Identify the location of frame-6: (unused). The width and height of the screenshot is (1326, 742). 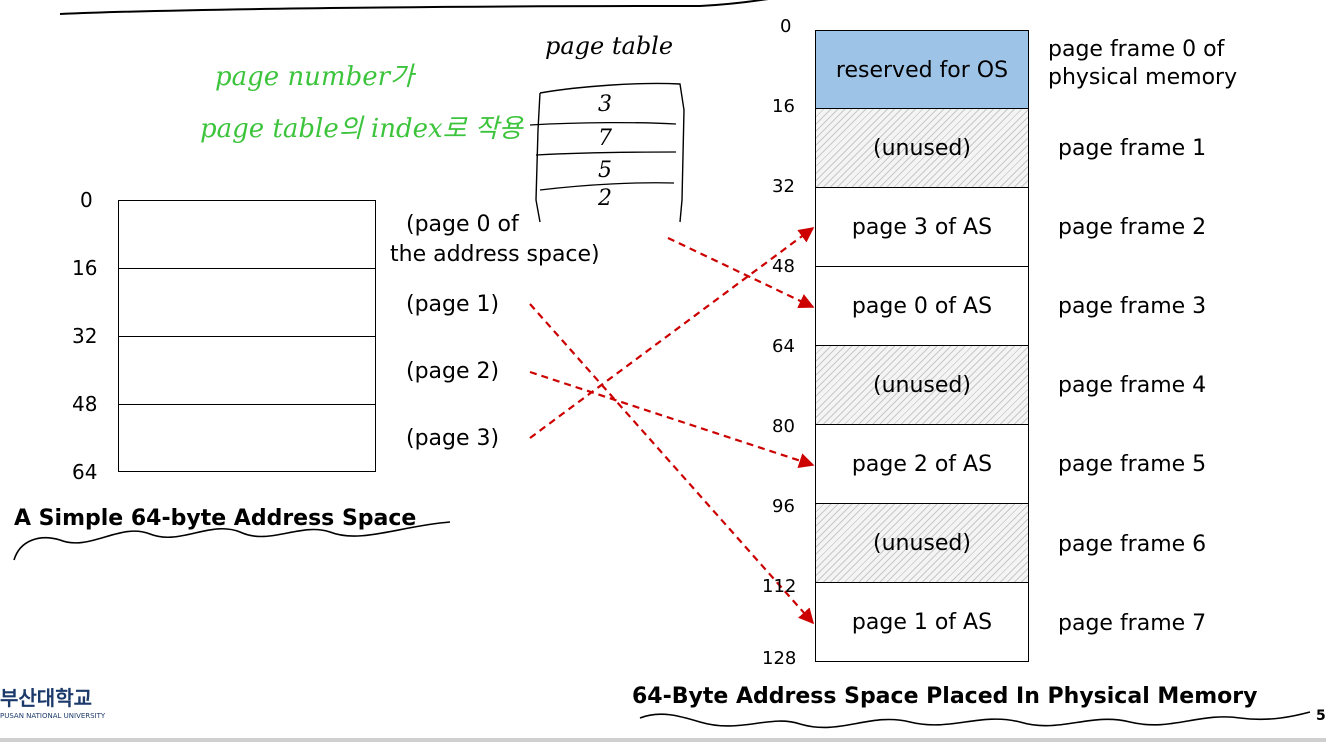
(922, 543).